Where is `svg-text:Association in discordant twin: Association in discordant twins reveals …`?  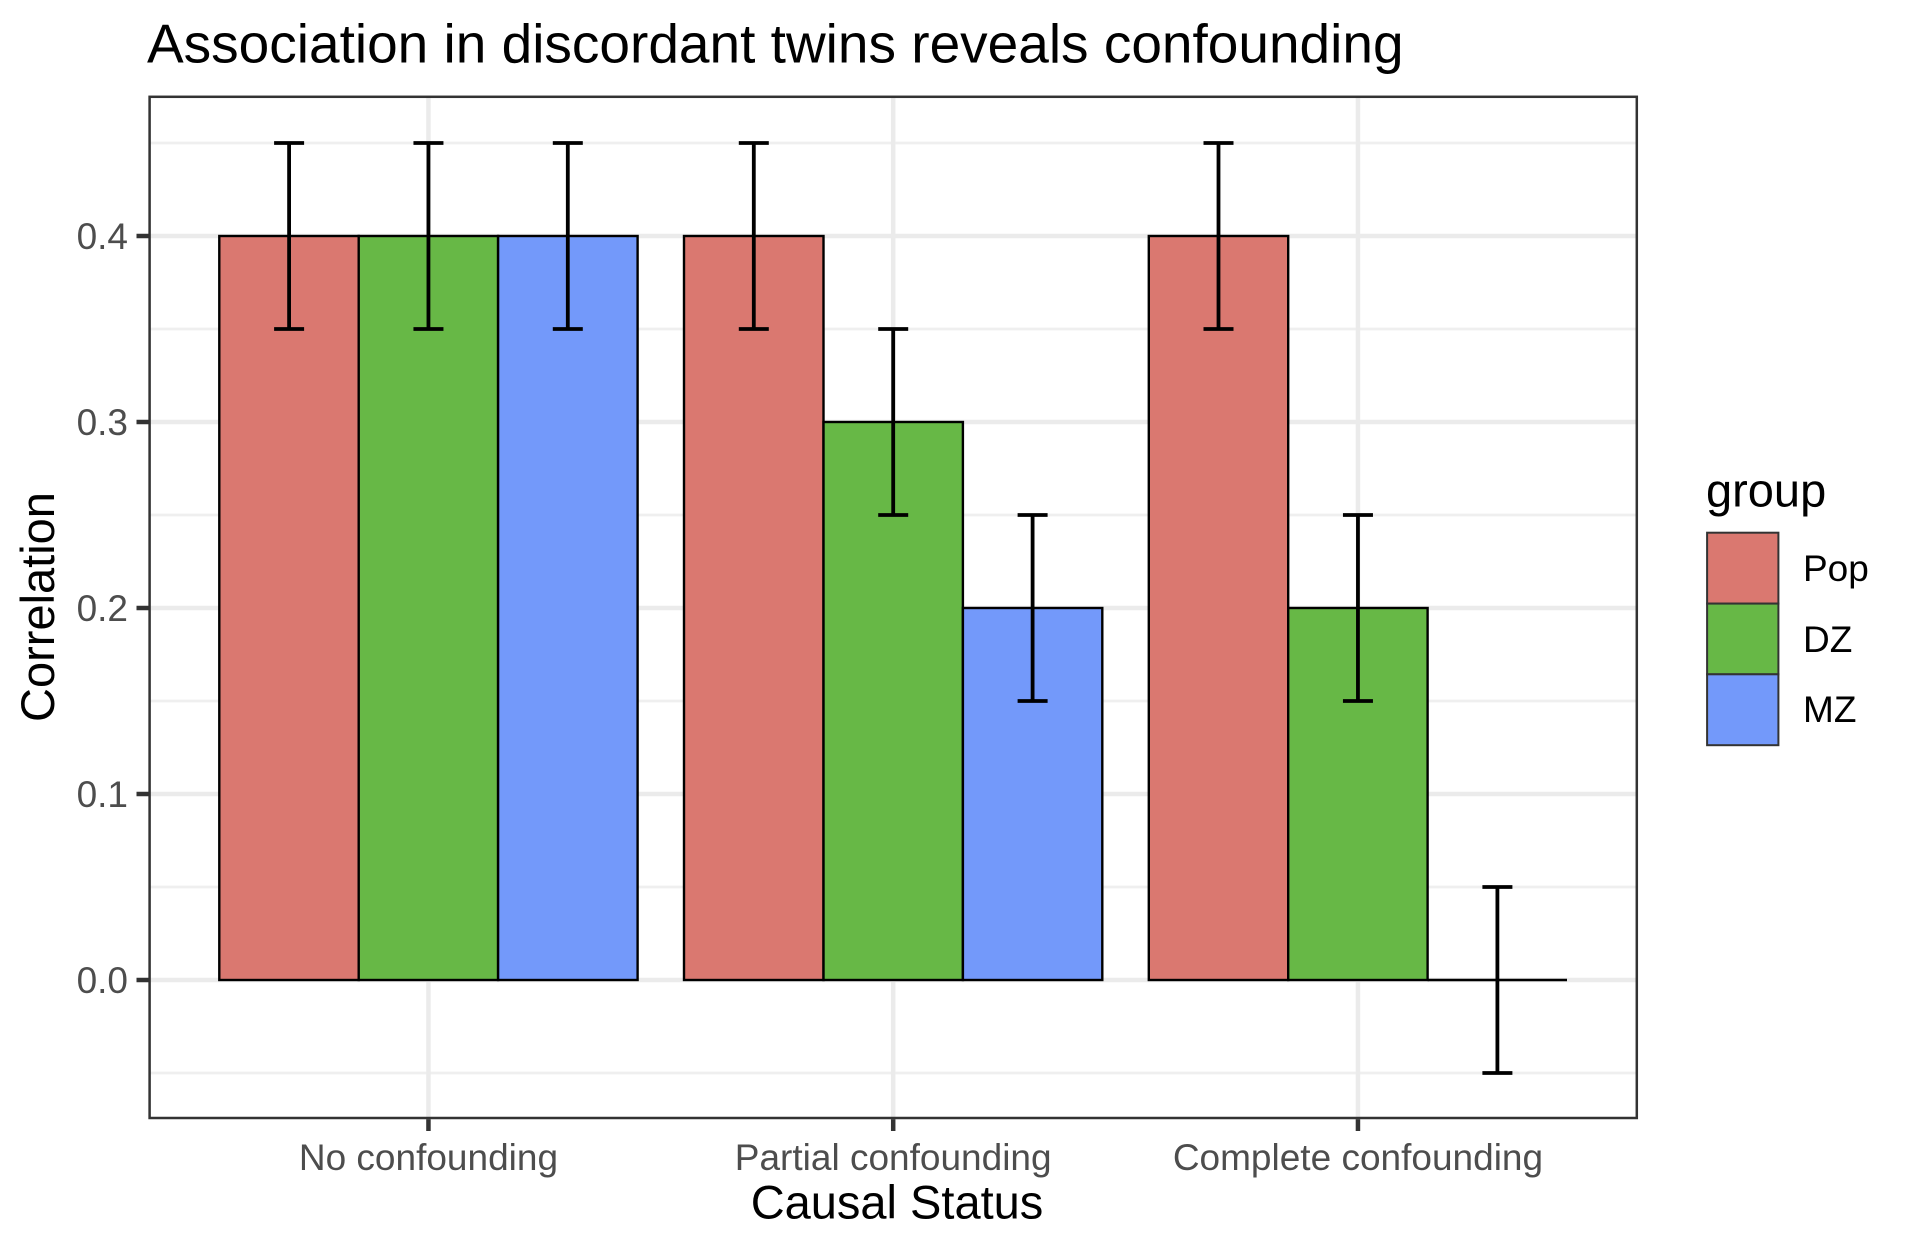 svg-text:Association in discordant twin: Association in discordant twins reveals … is located at coordinates (775, 44).